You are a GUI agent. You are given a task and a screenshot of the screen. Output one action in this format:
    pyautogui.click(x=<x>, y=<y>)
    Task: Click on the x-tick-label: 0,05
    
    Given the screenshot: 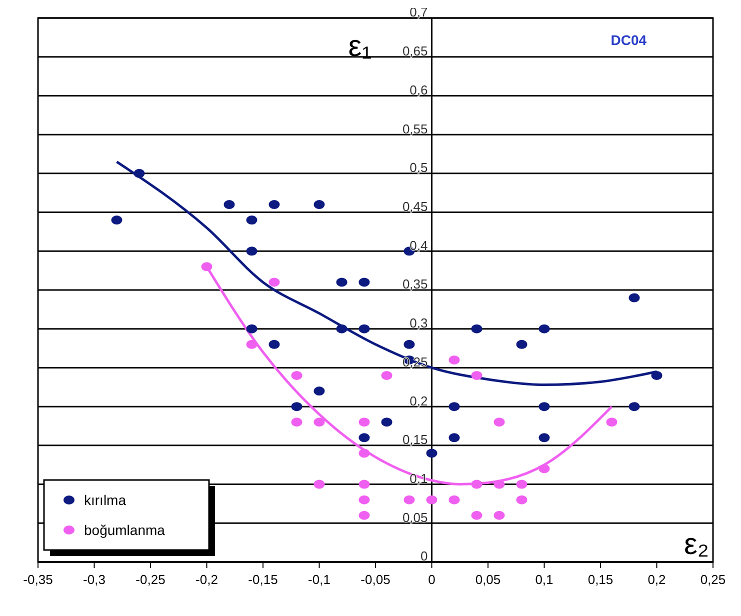 What is the action you would take?
    pyautogui.click(x=488, y=579)
    